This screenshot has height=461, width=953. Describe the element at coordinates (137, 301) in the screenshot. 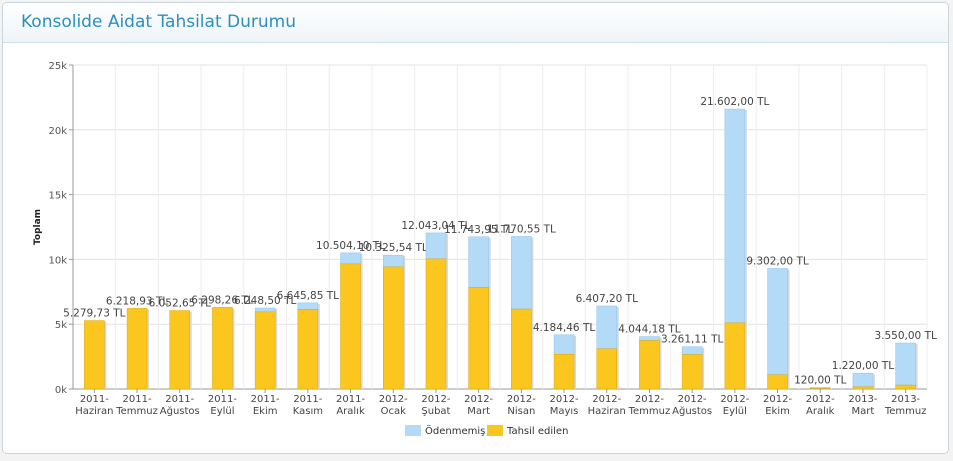

I see `bar-total-label: 6.218,93 TL` at that location.